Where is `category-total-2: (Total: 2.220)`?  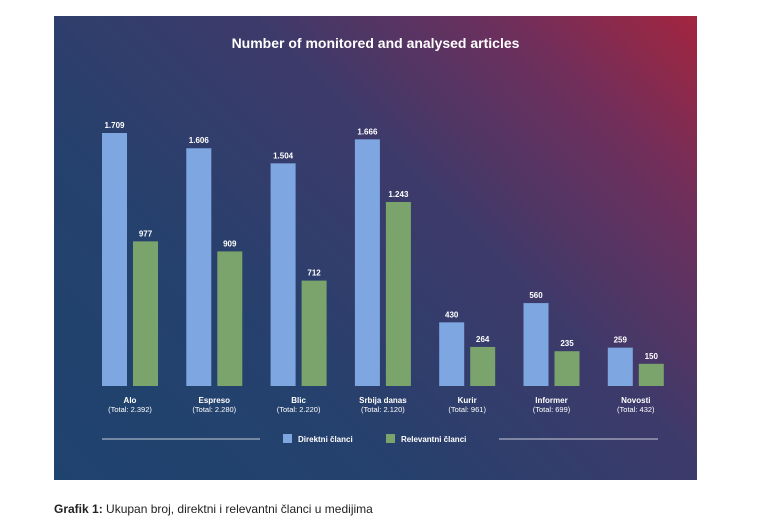
category-total-2: (Total: 2.220) is located at coordinates (299, 409).